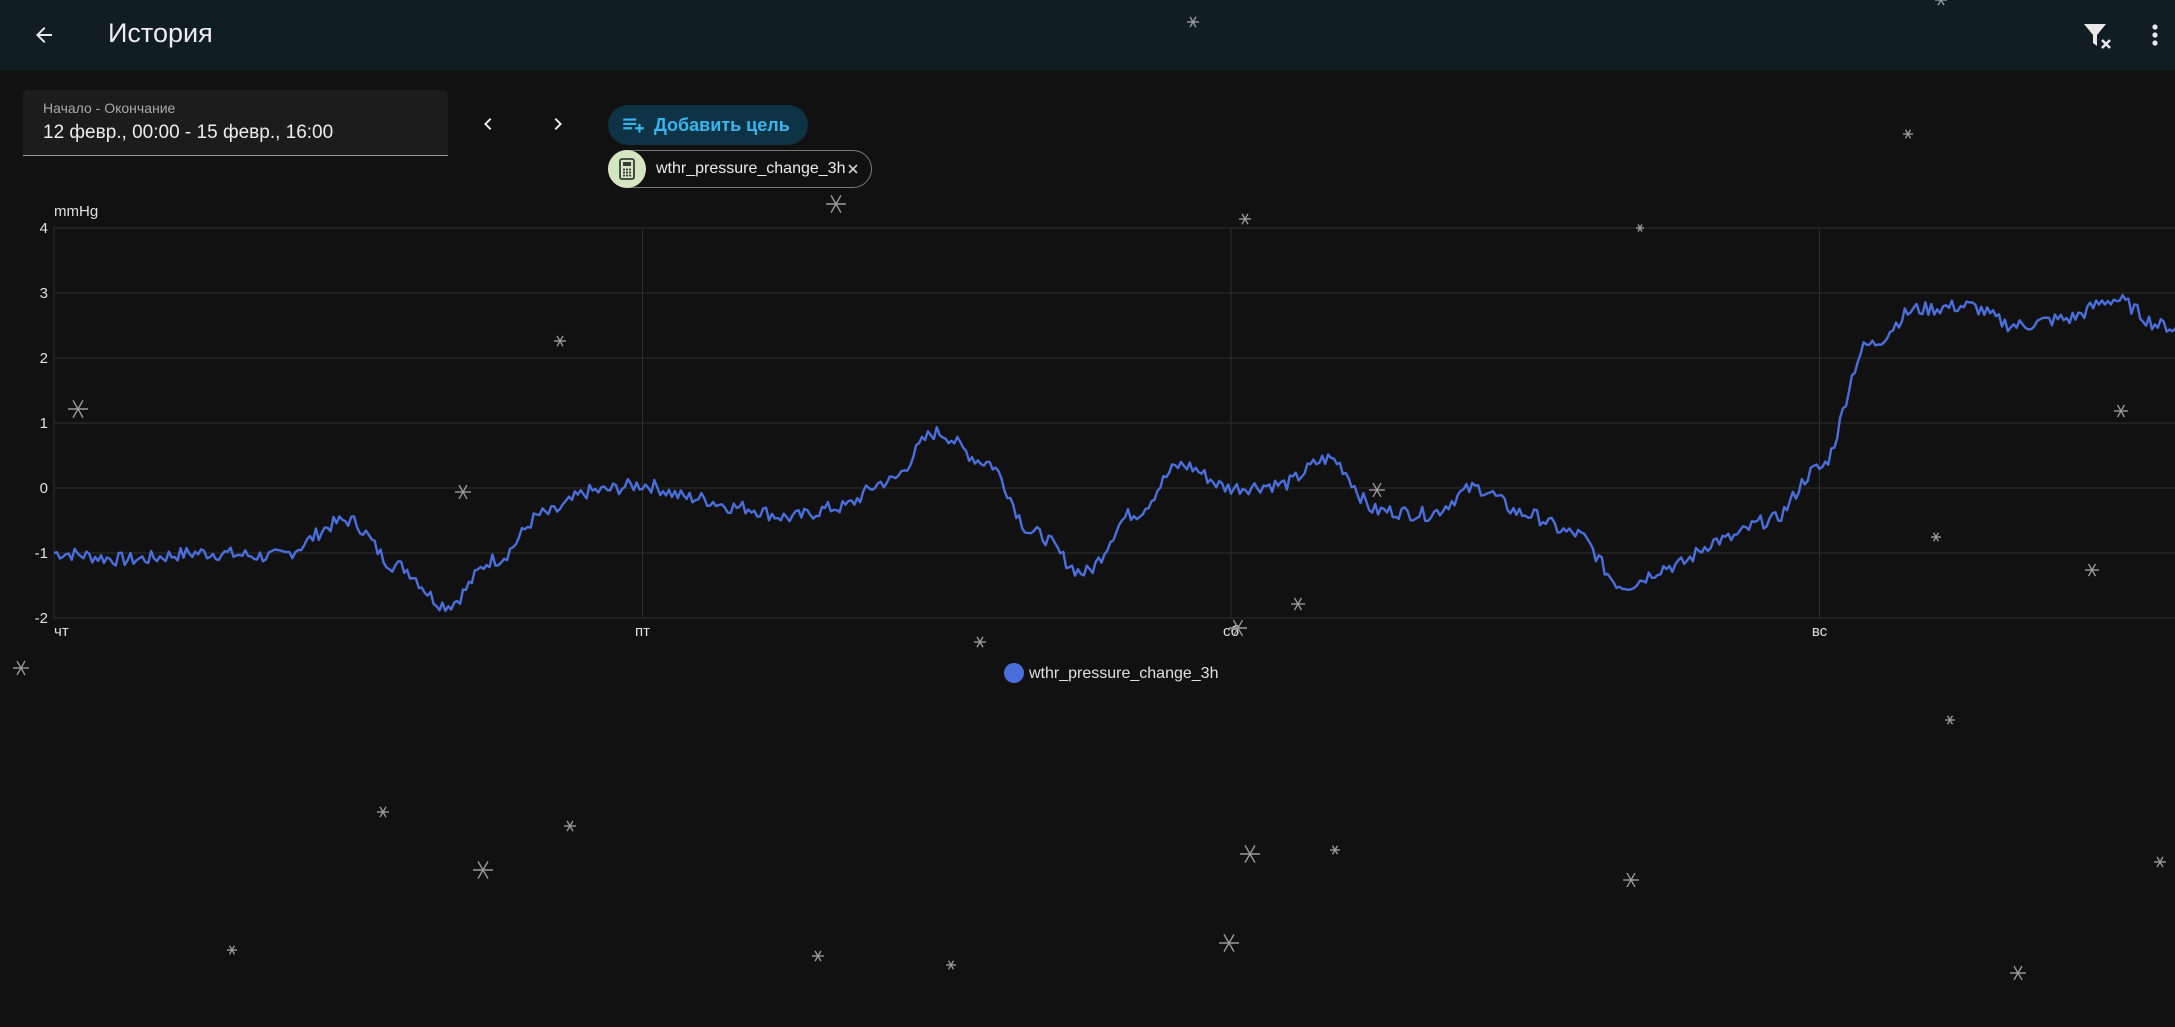  What do you see at coordinates (1123, 673) in the screenshot?
I see `legend-label: wthr_pressure_change_3h` at bounding box center [1123, 673].